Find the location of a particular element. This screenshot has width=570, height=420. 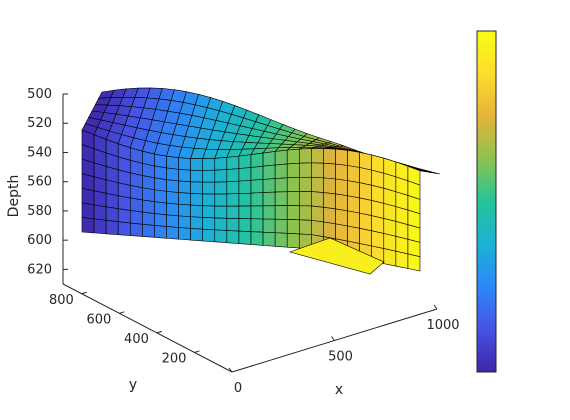

z-tick-label: 580 is located at coordinates (39, 211).